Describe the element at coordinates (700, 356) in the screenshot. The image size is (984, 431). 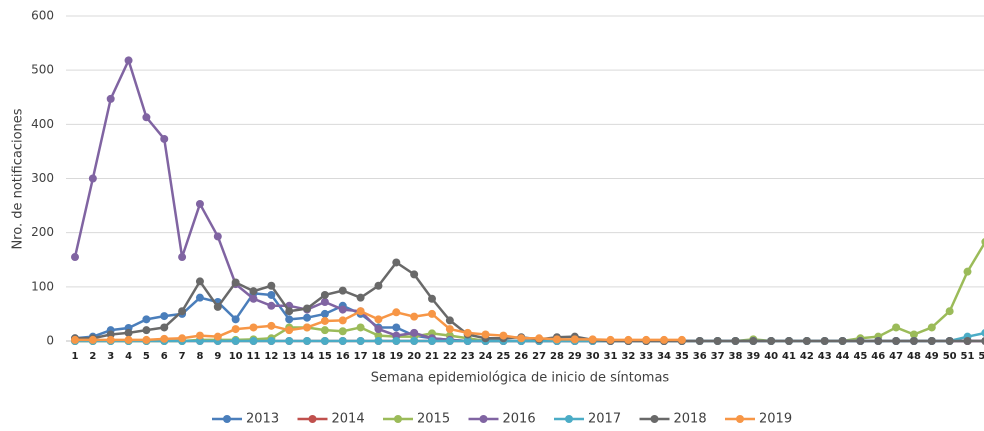
I see `x-tick-label: 36` at that location.